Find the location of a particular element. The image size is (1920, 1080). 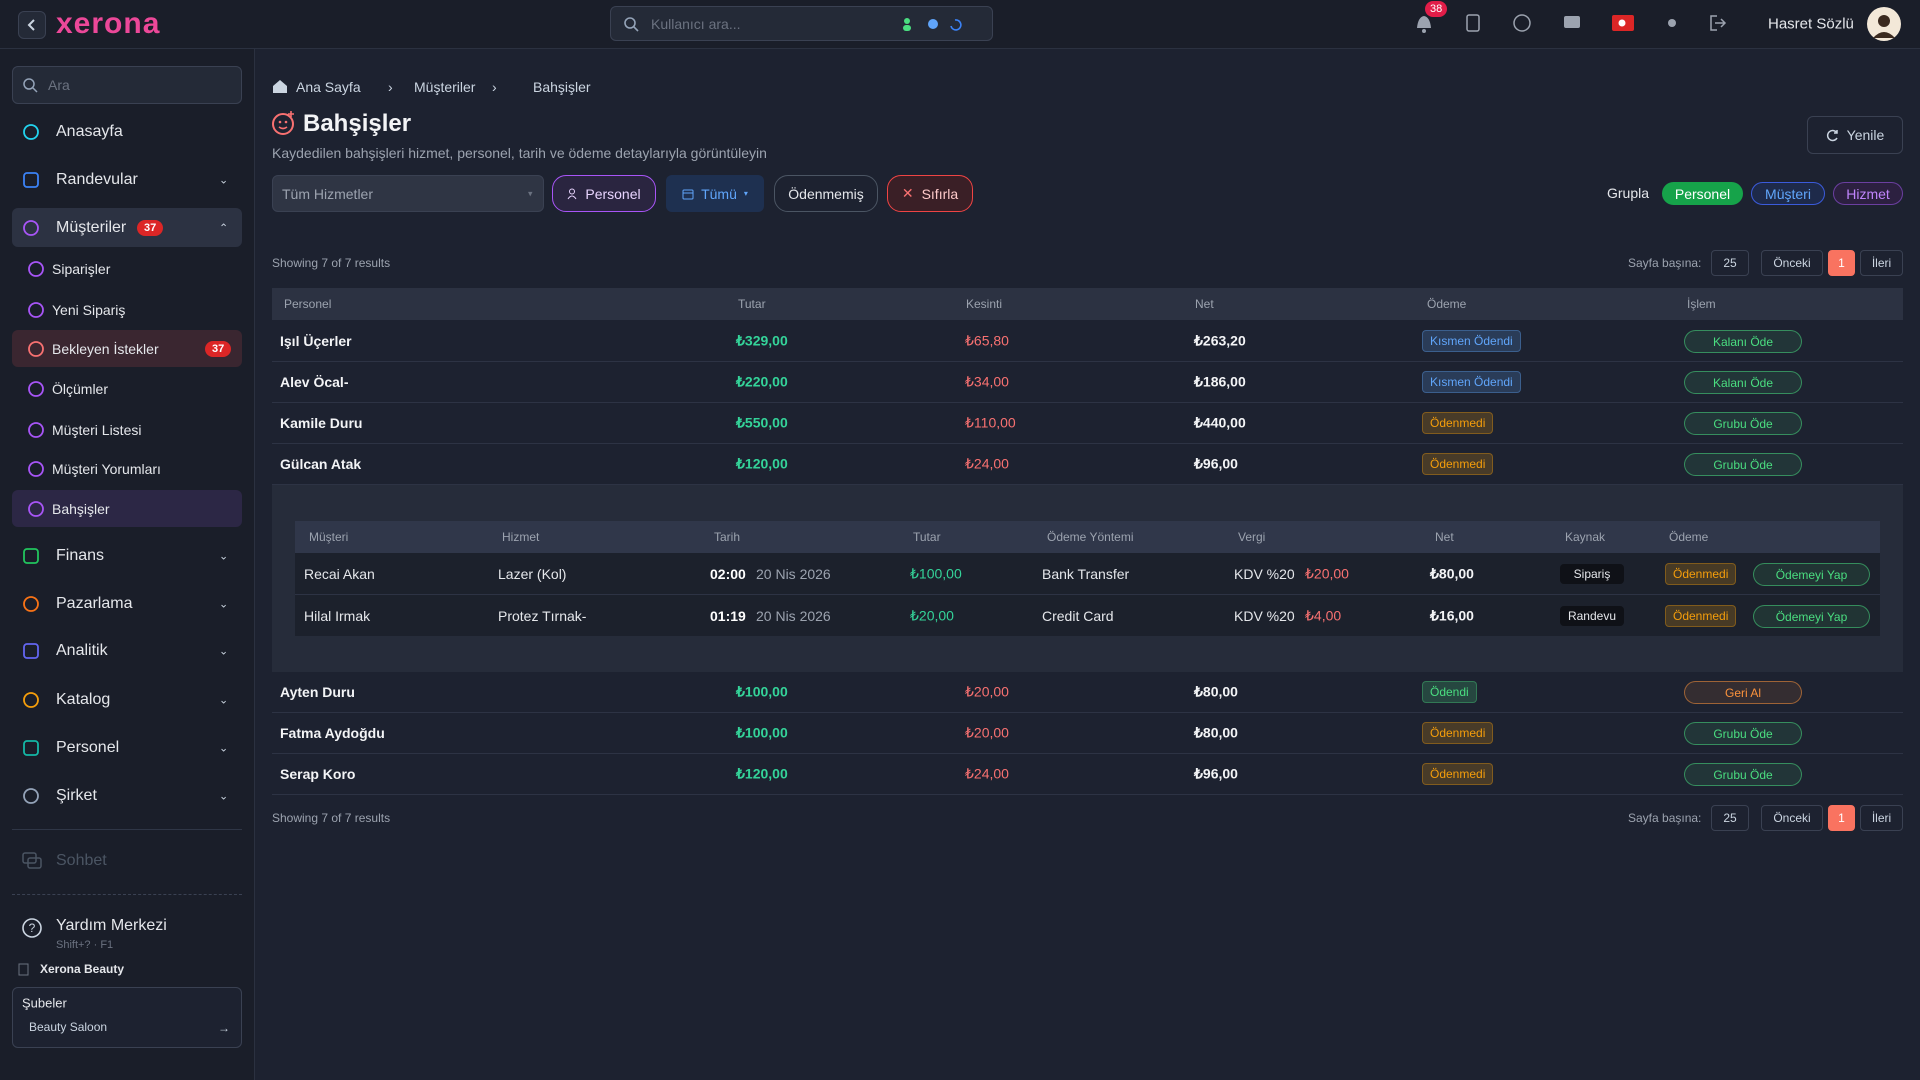

period-filter: Tümü ▾ is located at coordinates (715, 193).